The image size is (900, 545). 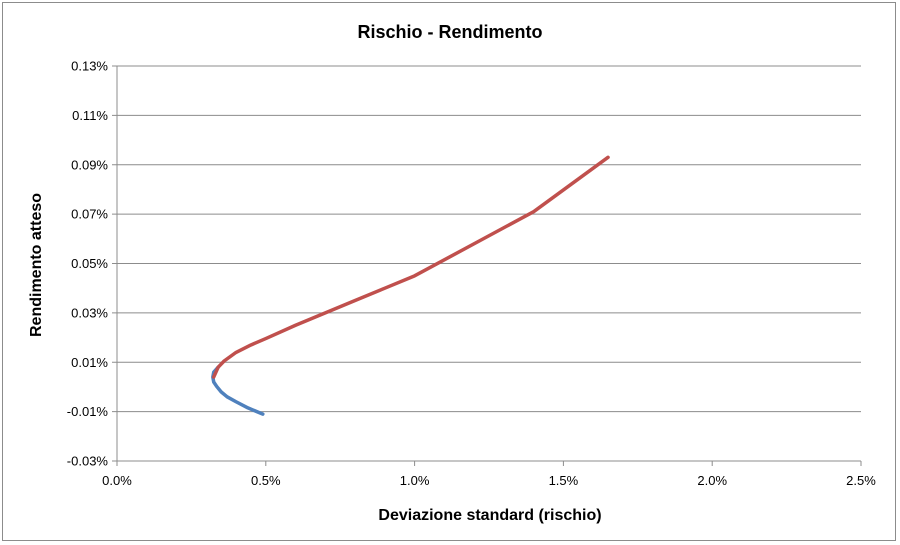 I want to click on y-tick-label: 0.13%, so click(x=89, y=66).